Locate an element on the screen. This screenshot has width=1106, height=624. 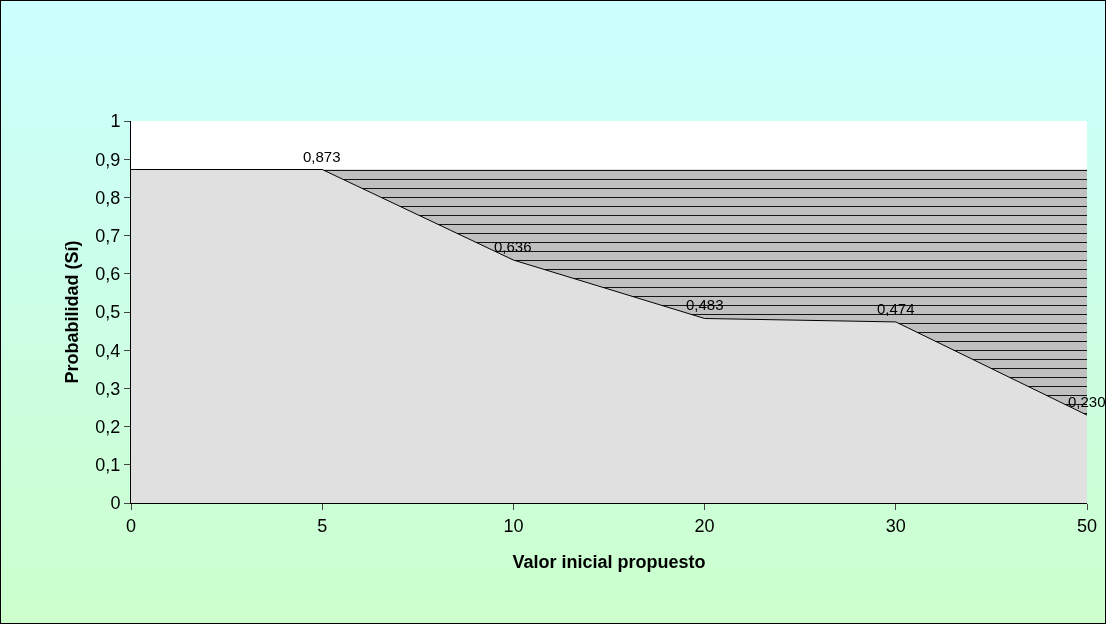
data-label: 0,873 is located at coordinates (322, 156).